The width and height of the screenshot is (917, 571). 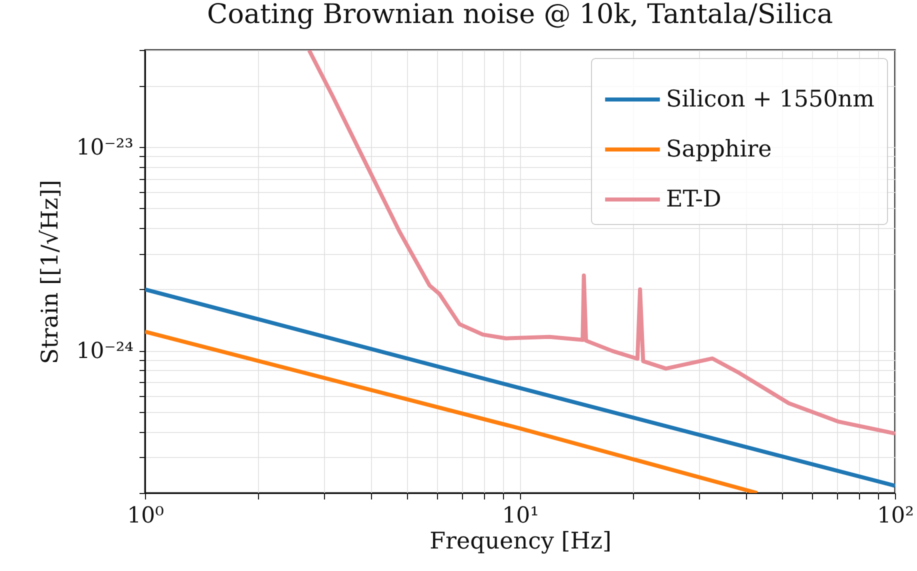 I want to click on x-tick-label: 10¹, so click(x=520, y=516).